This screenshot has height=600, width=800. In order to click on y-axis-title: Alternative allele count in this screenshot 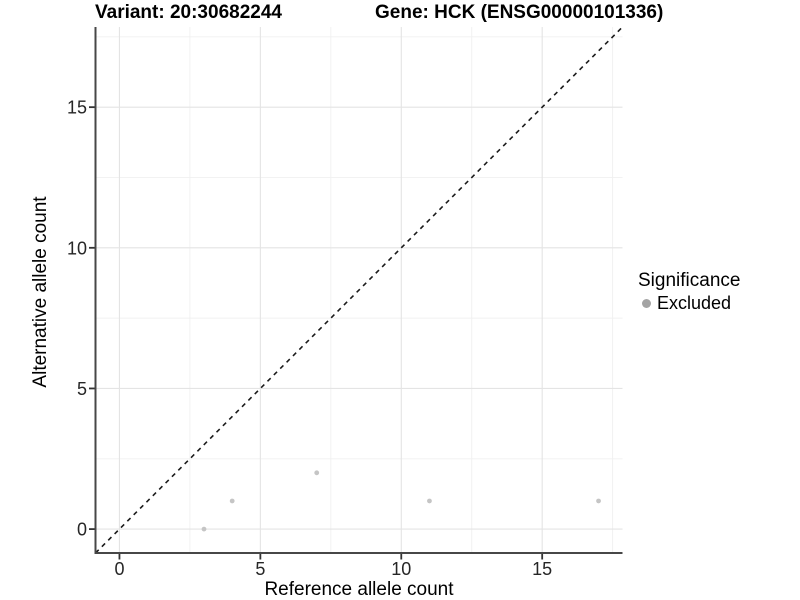, I will do `click(40, 292)`.